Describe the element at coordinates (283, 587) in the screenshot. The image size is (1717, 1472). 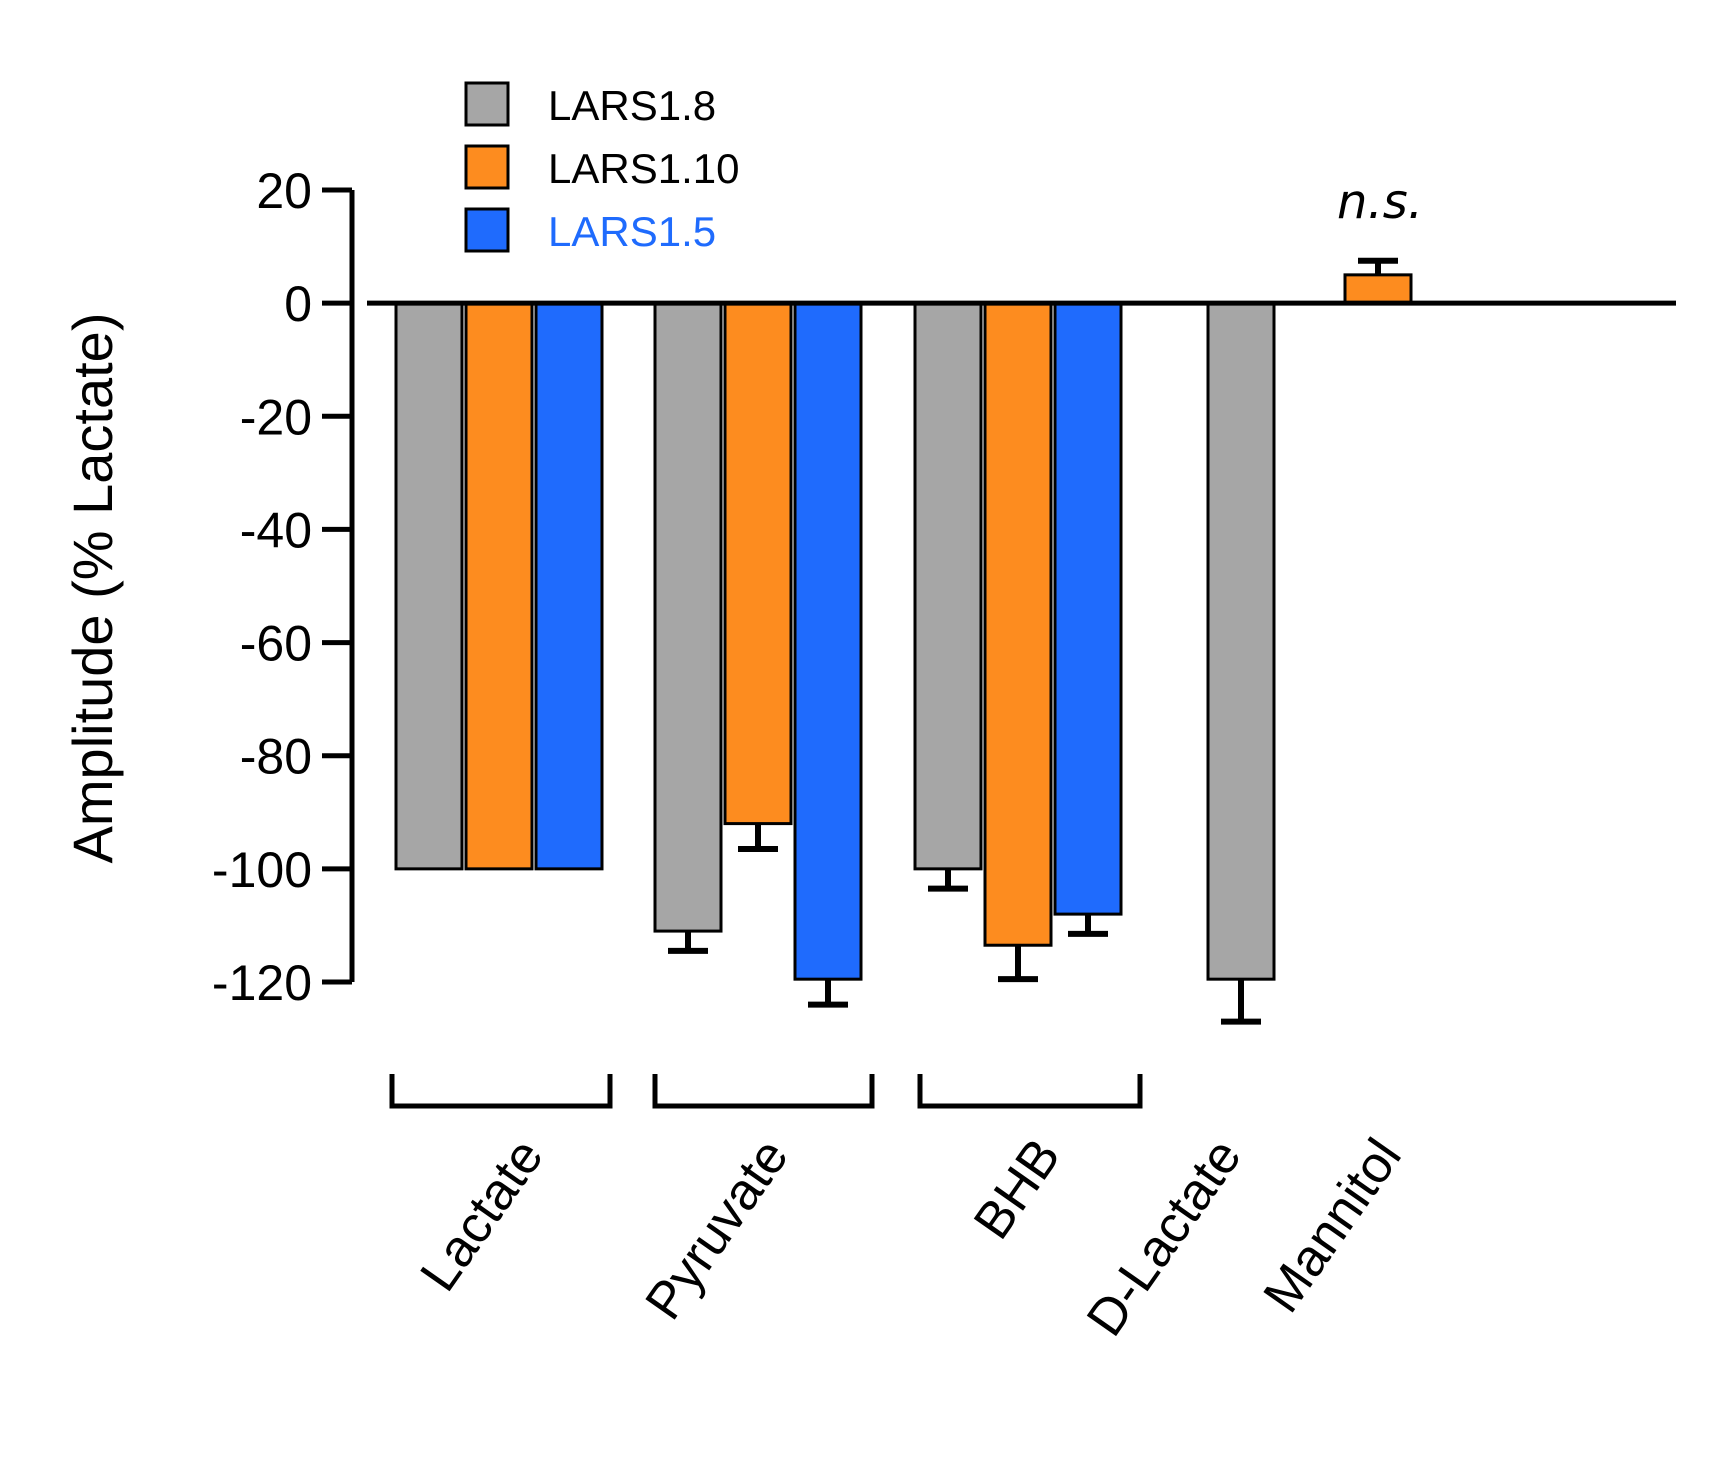
I see `y-axis: 20 0 -20 -40 -60 -80 -100 -120` at that location.